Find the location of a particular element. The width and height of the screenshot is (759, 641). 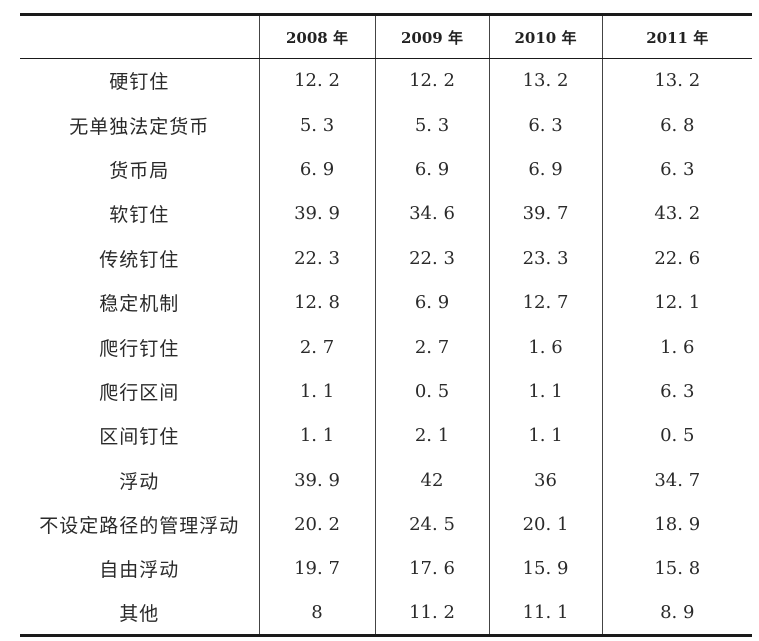

table-row: 其他 8 11. 2 11. 1 8. 9 is located at coordinates (386, 614).